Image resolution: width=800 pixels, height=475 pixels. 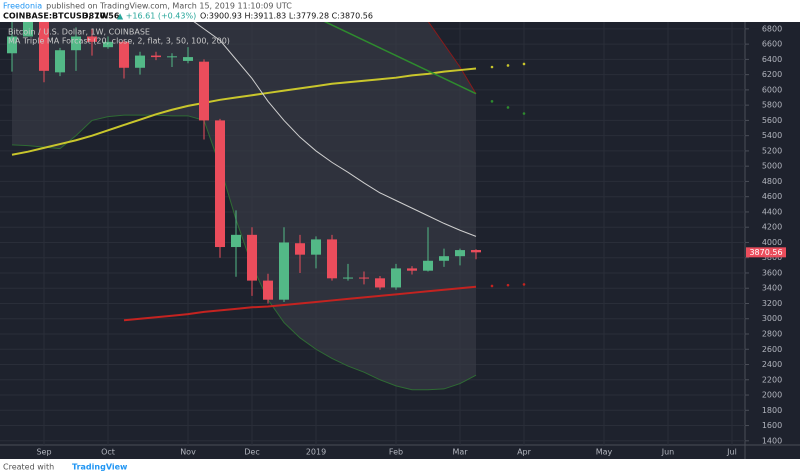 What do you see at coordinates (772, 211) in the screenshot?
I see `y-tick-label: 4400` at bounding box center [772, 211].